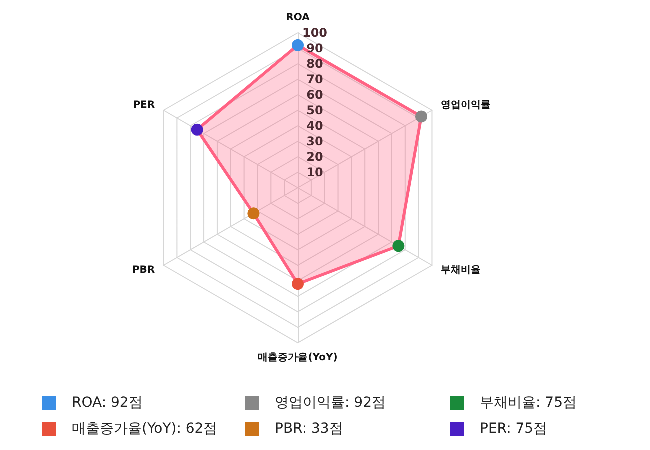  Describe the element at coordinates (144, 270) in the screenshot. I see `spoke-label: PBR` at that location.